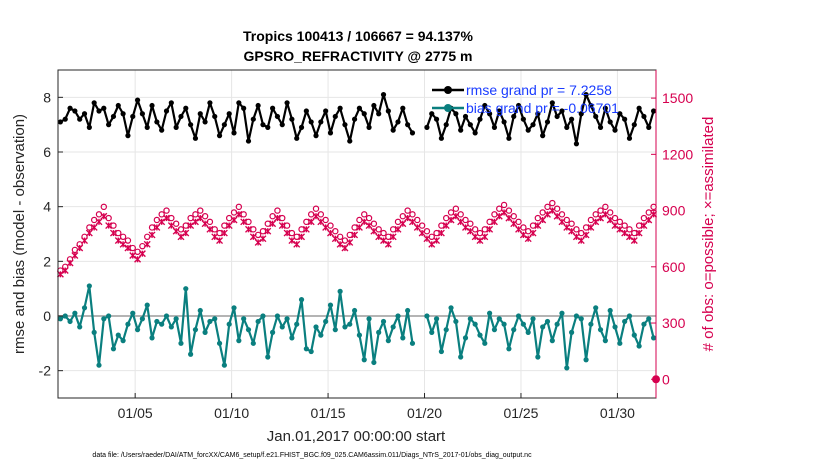 The image size is (830, 470). Describe the element at coordinates (674, 211) in the screenshot. I see `y-tick-label-right: 900` at that location.